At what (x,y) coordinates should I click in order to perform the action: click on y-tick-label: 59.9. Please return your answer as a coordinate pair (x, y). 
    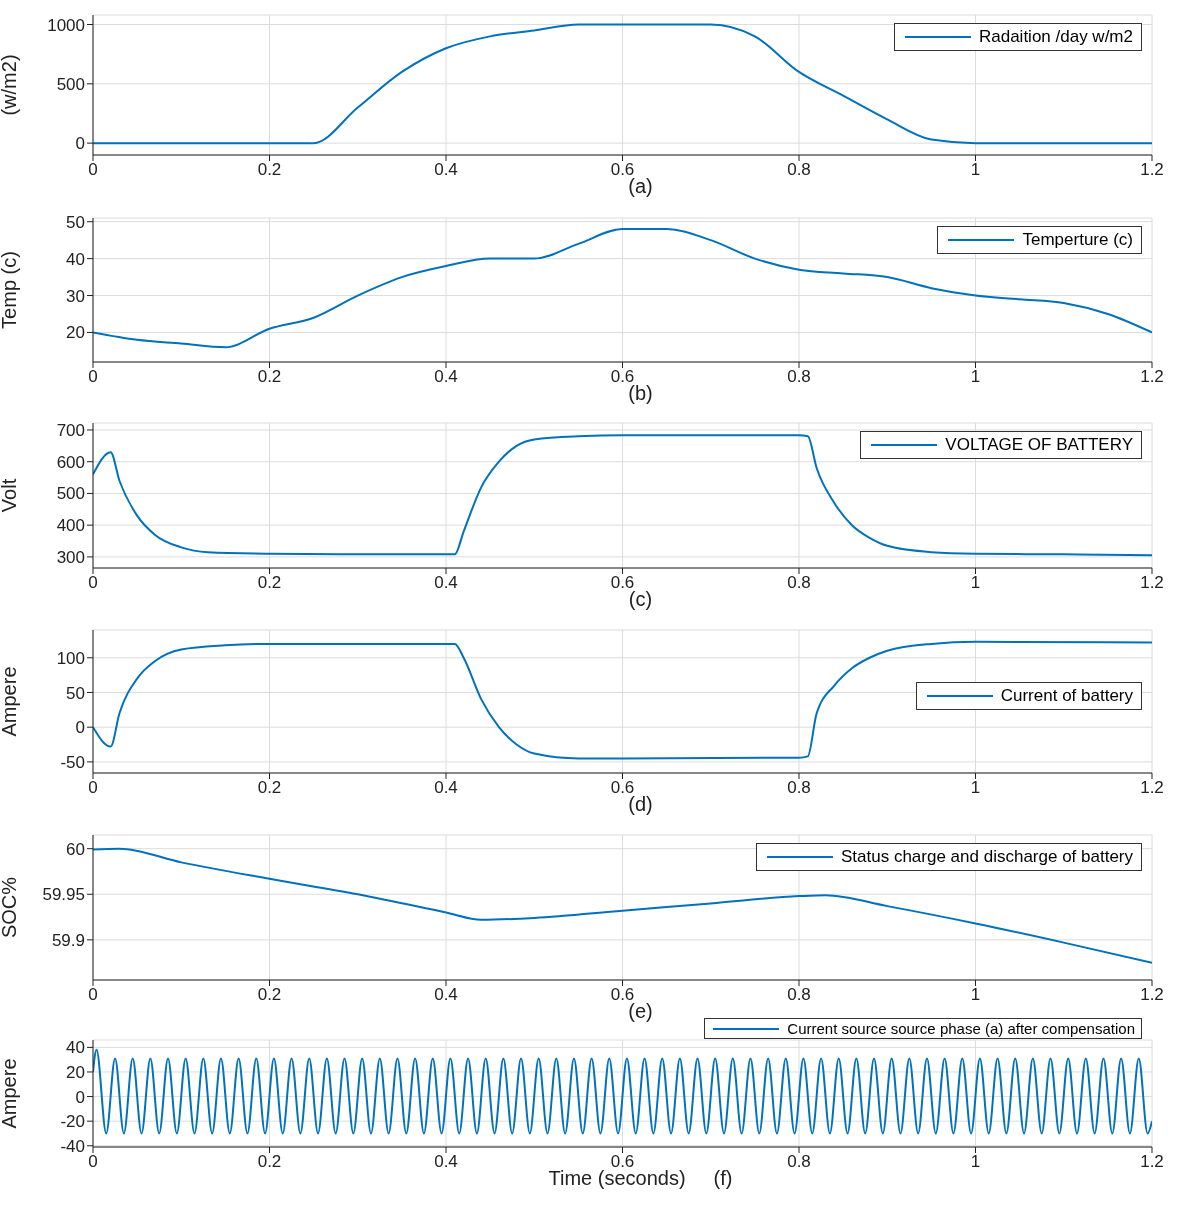
    Looking at the image, I should click on (68, 940).